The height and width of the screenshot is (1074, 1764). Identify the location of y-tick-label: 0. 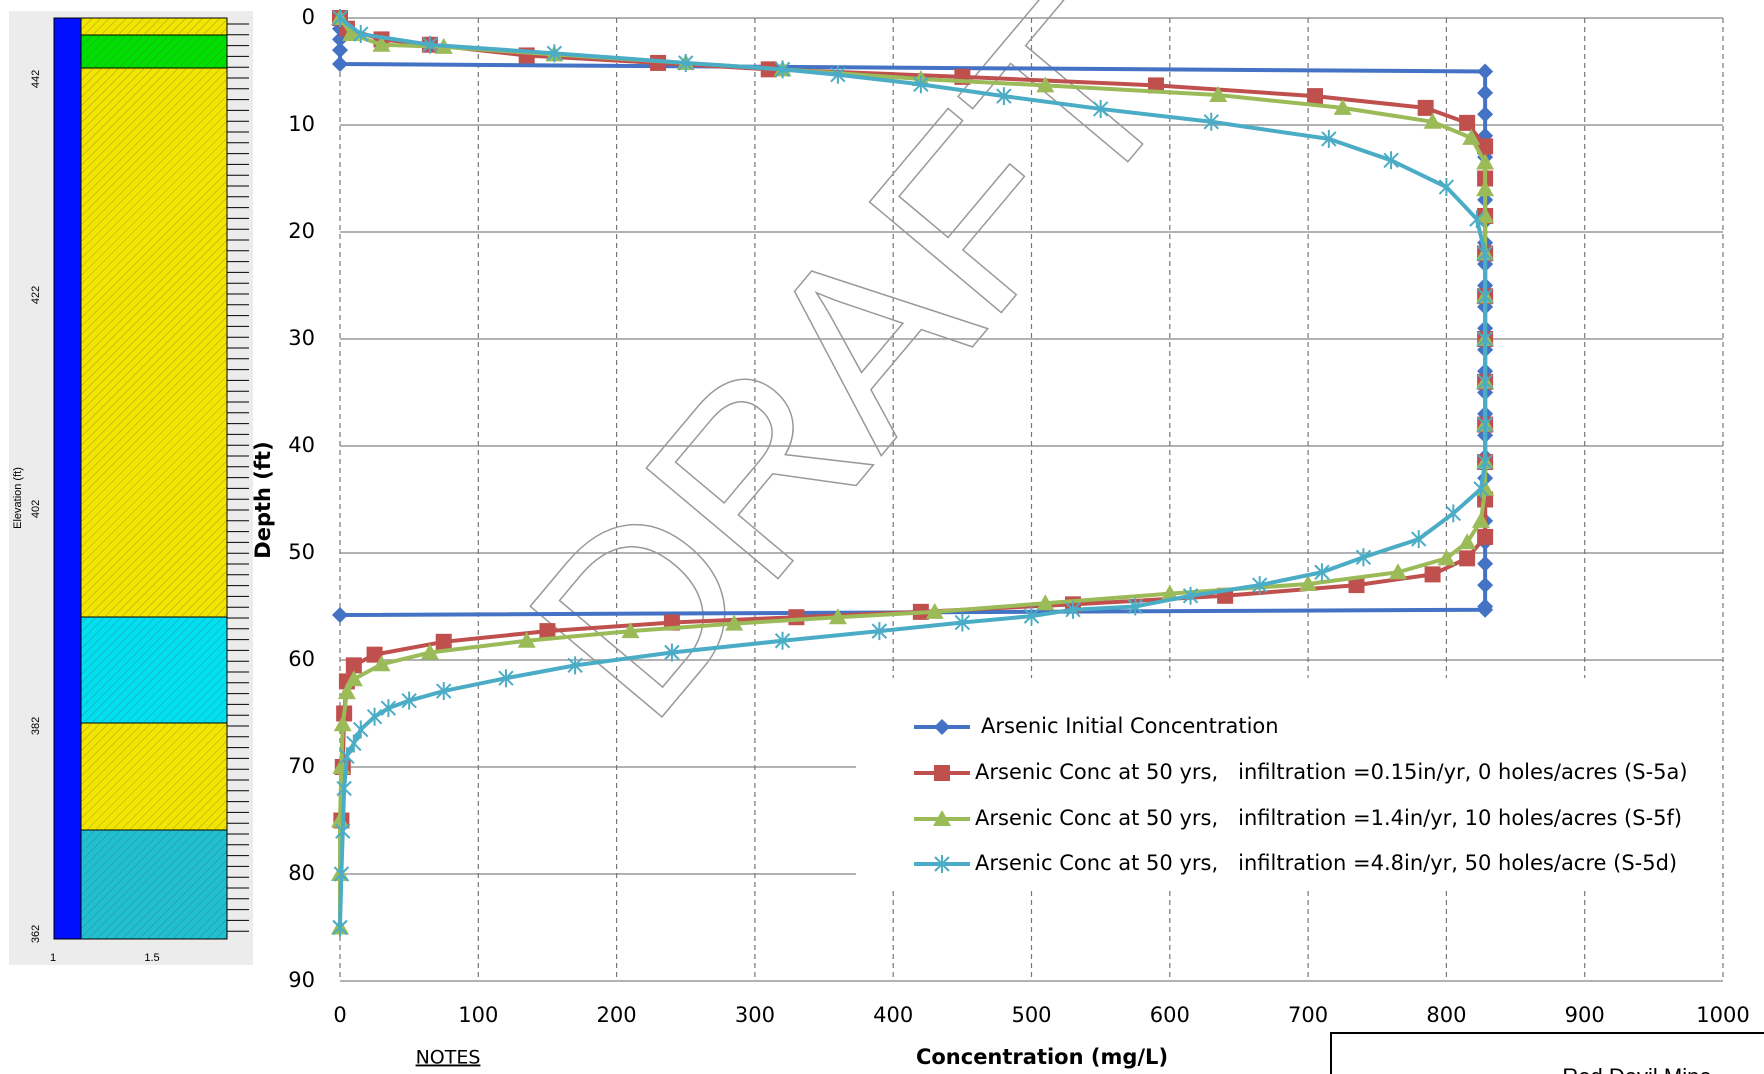
(308, 17).